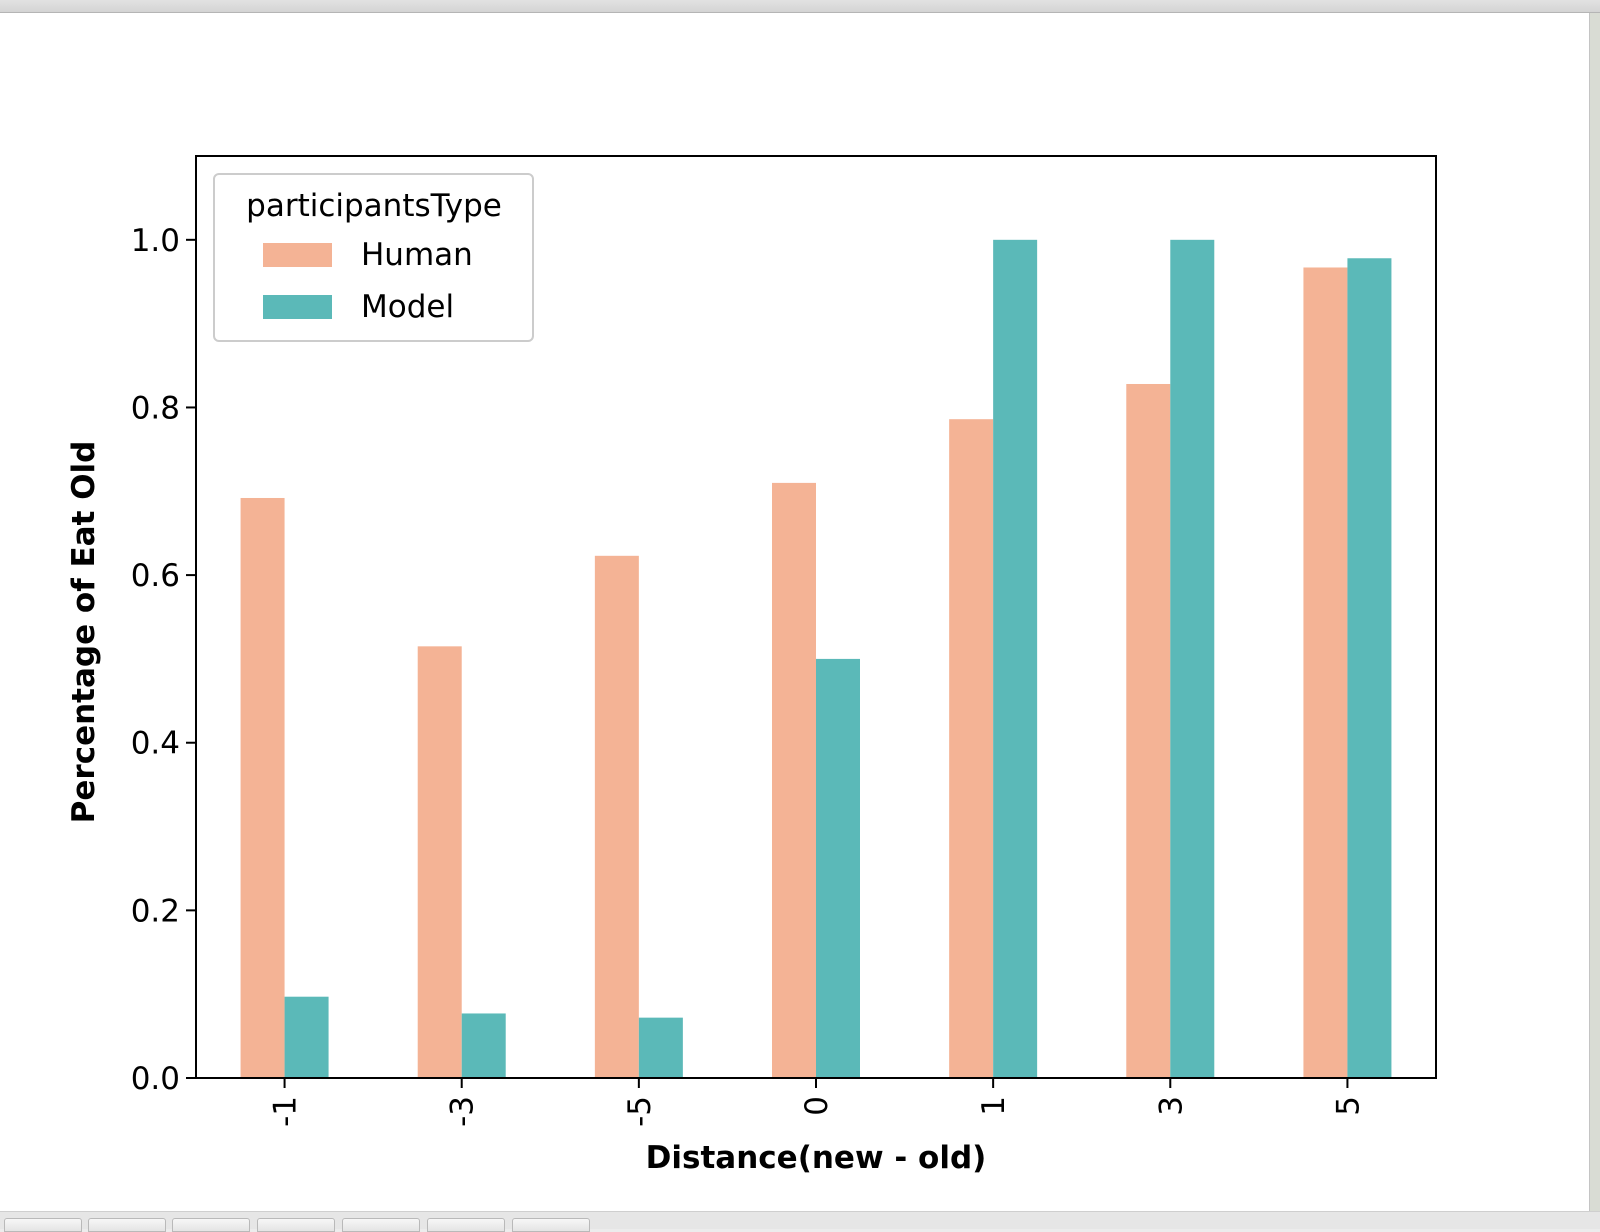 This screenshot has height=1232, width=1600. What do you see at coordinates (439, 862) in the screenshot?
I see `bar-human--3` at bounding box center [439, 862].